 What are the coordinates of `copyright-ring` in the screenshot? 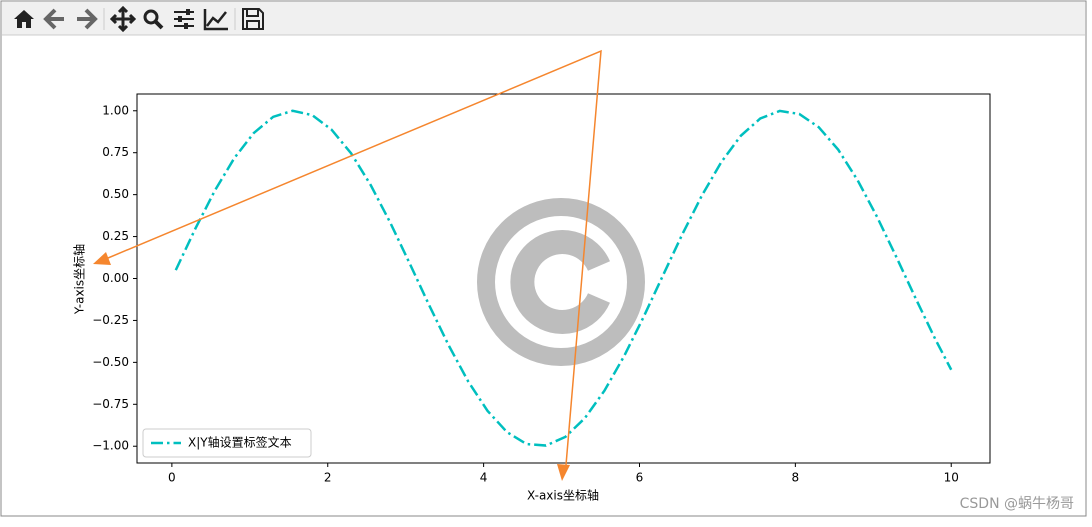 It's located at (561, 282).